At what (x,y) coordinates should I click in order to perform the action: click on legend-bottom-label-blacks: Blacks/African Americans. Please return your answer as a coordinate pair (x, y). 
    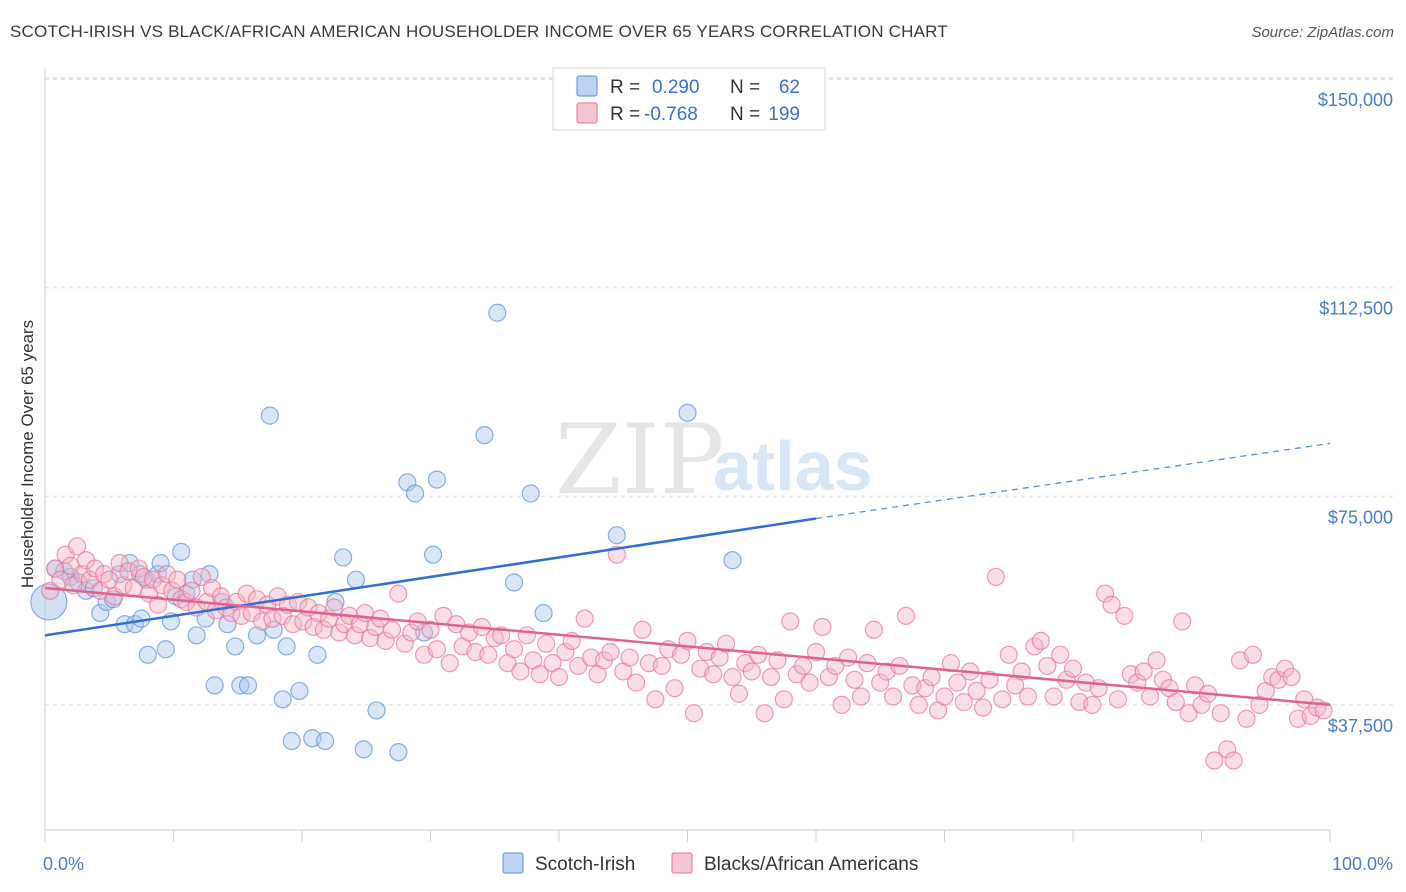
    Looking at the image, I should click on (811, 864).